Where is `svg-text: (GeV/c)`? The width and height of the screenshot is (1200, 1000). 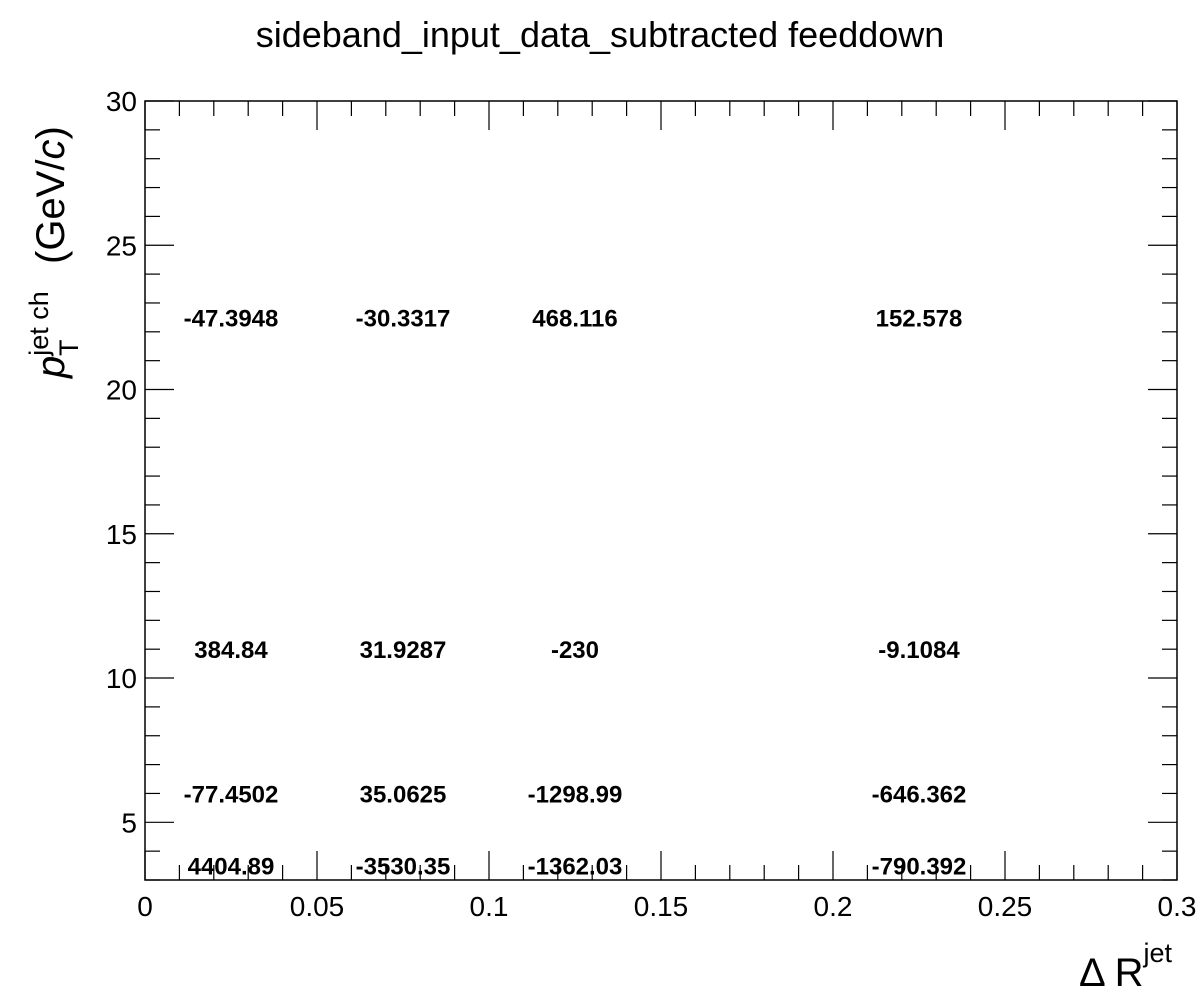
svg-text: (GeV/c) is located at coordinates (51, 195).